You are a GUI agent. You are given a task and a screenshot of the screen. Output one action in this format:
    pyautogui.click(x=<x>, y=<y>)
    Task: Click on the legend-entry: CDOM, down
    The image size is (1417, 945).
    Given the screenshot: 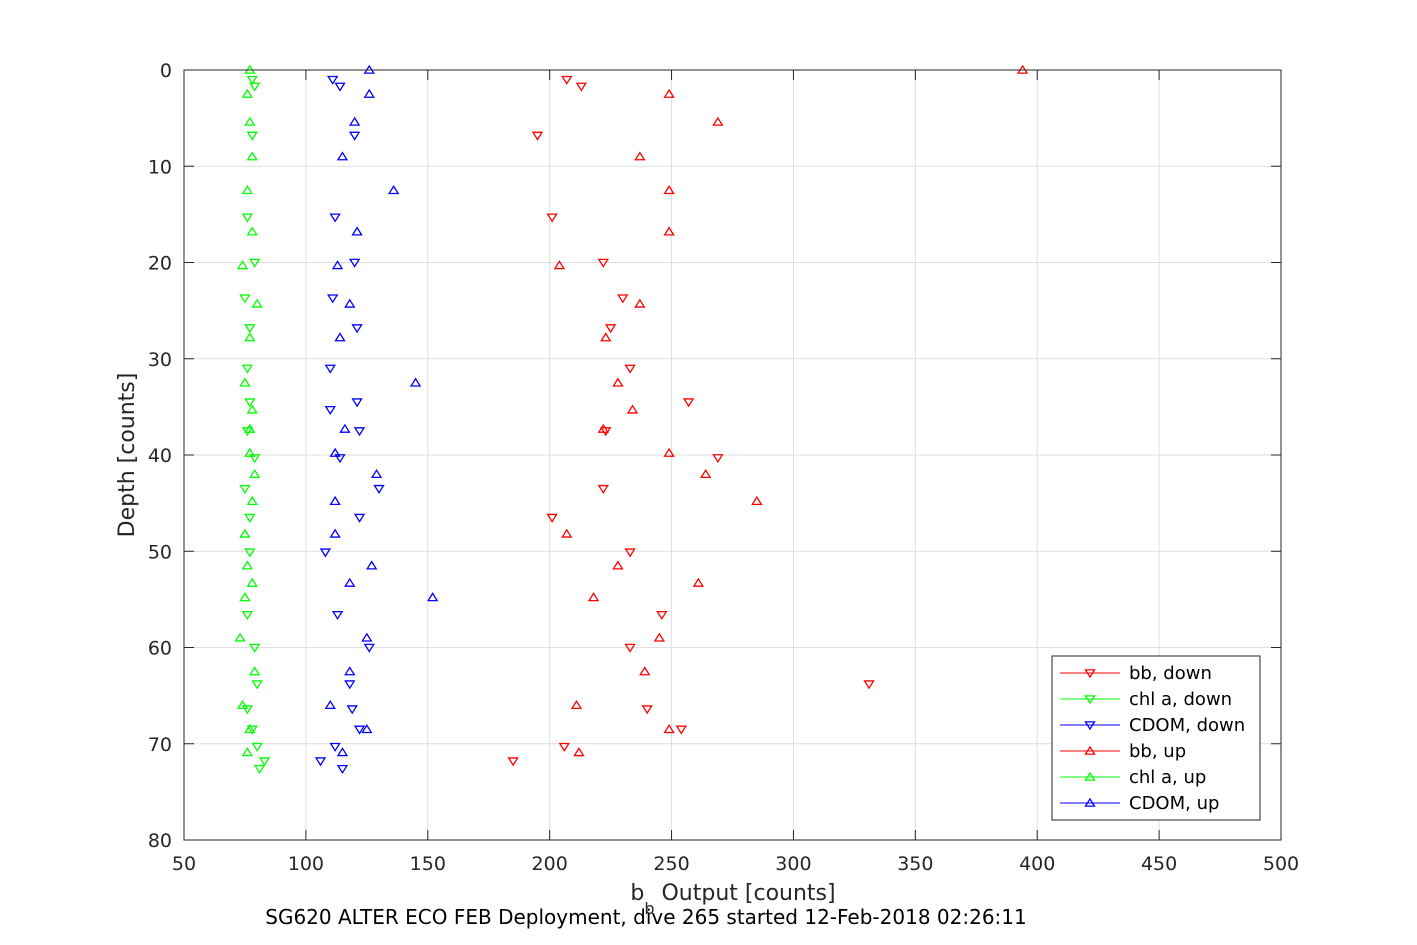 What is the action you would take?
    pyautogui.click(x=1187, y=725)
    